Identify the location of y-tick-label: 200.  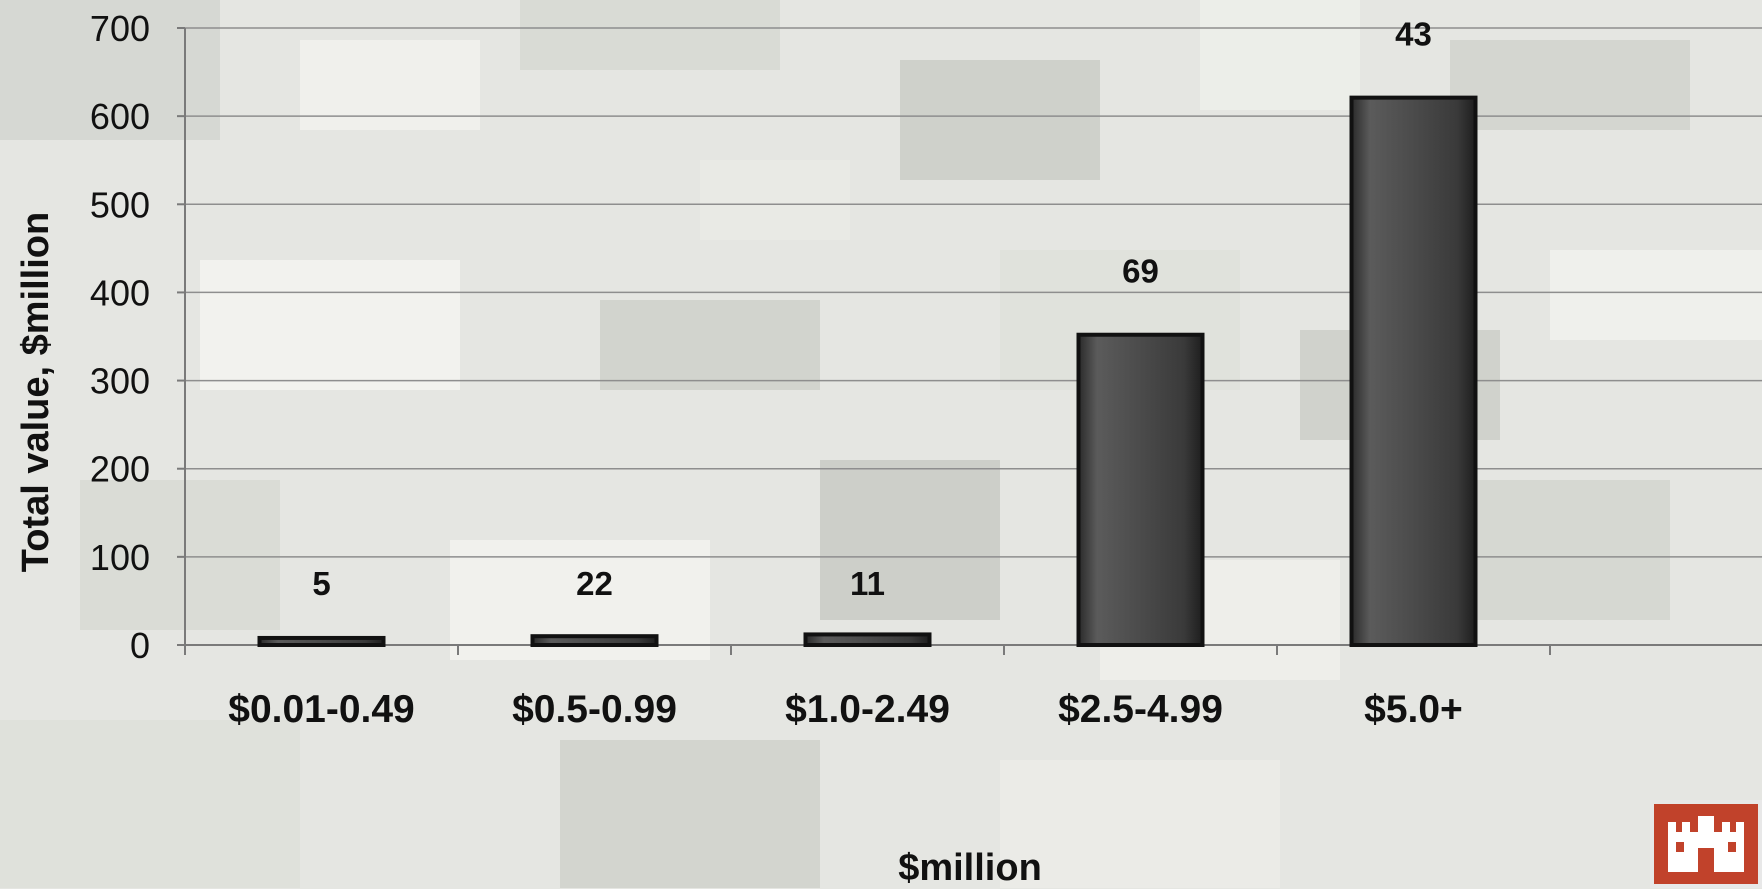
(120, 469).